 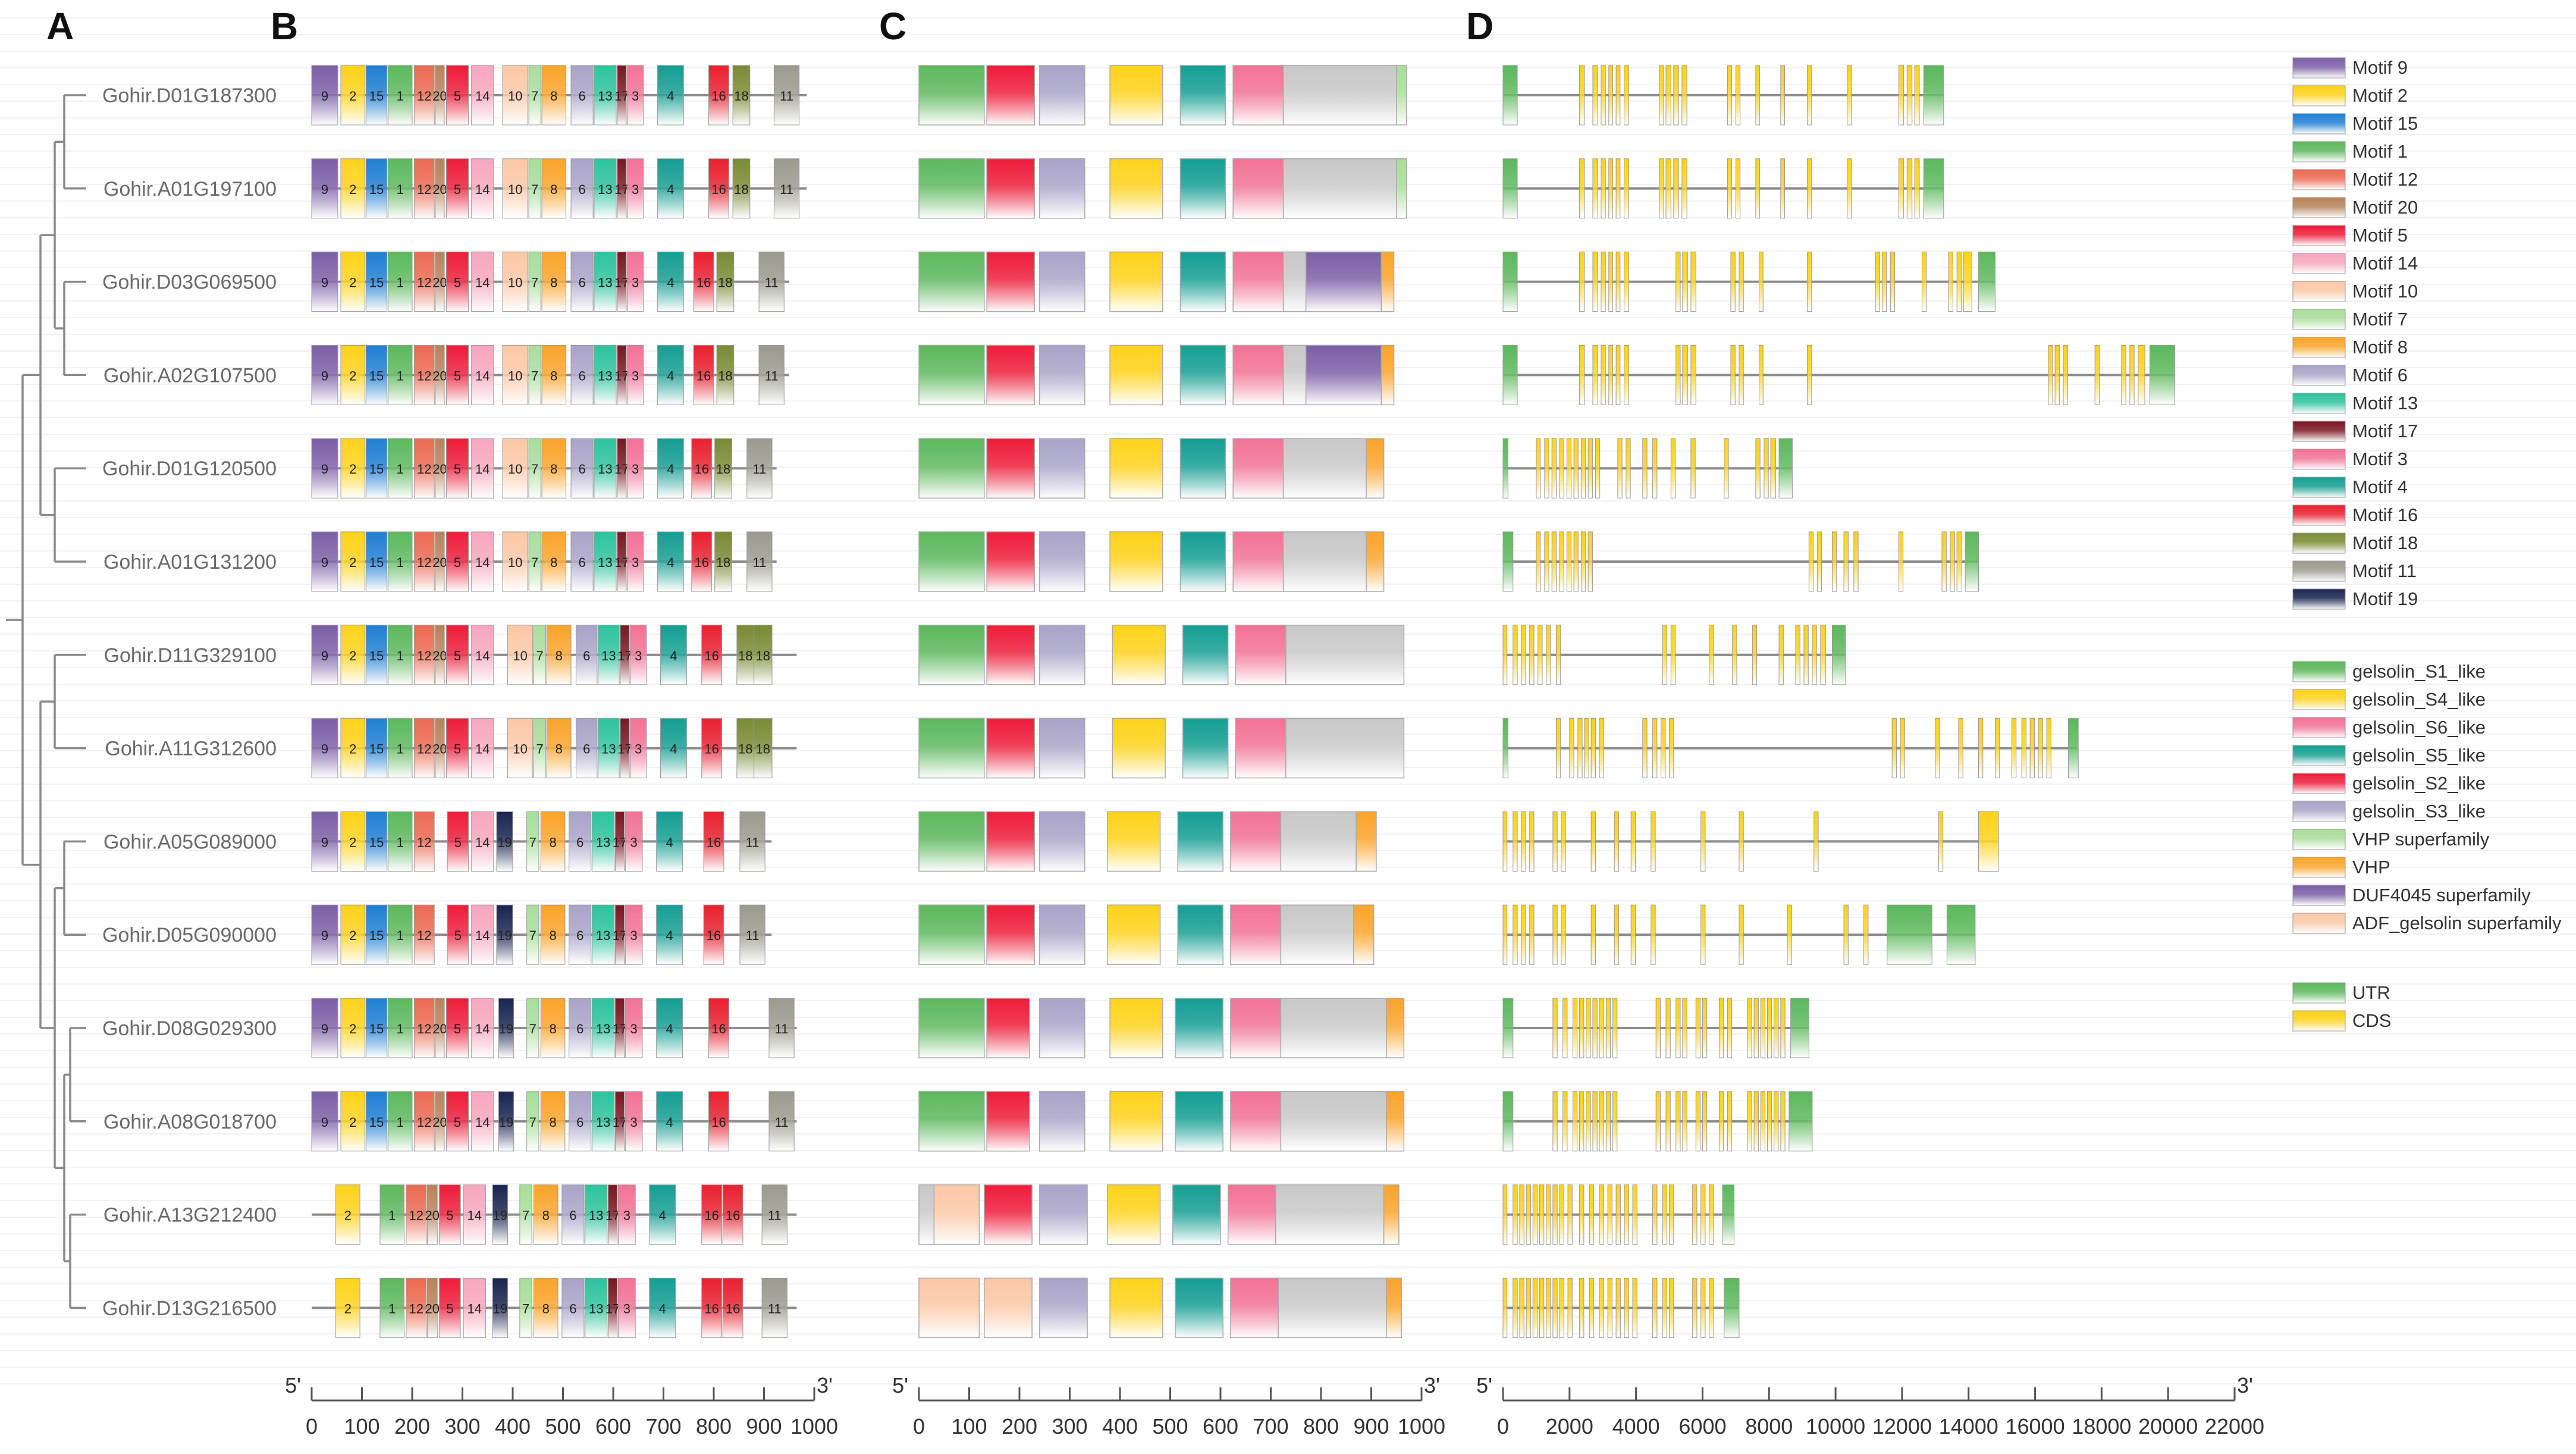 What do you see at coordinates (190, 189) in the screenshot?
I see `gene-label: Gohir.A01G197100` at bounding box center [190, 189].